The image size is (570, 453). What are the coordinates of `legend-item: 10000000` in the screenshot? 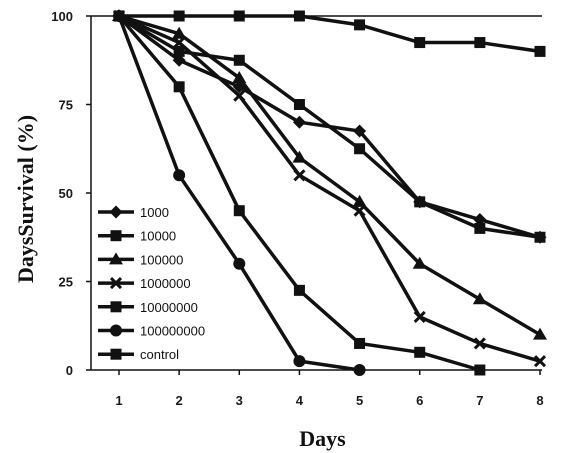 It's located at (148, 307).